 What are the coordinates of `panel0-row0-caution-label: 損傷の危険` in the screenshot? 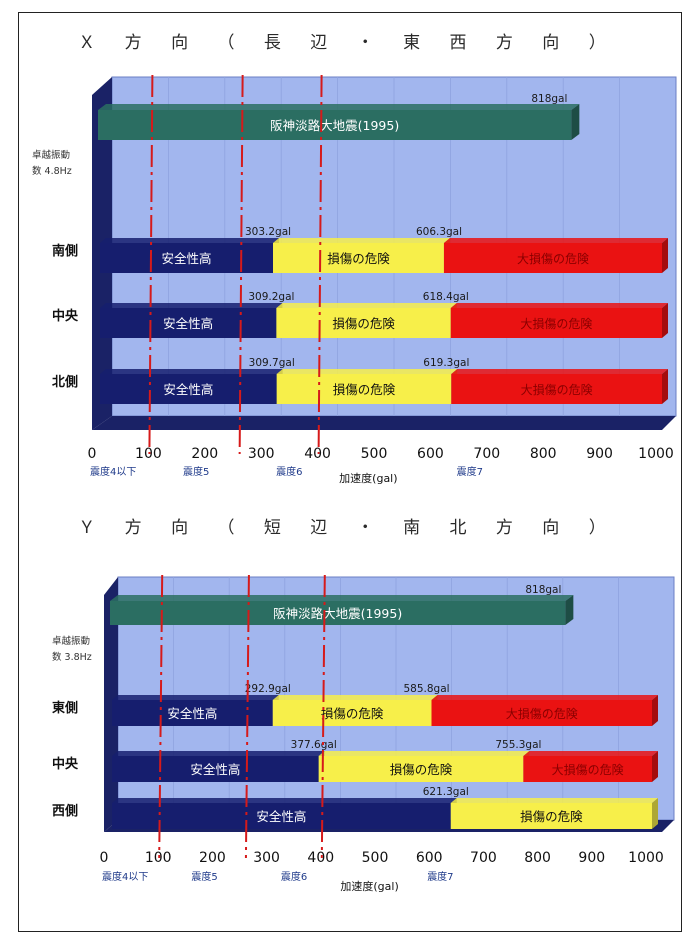 It's located at (358, 258).